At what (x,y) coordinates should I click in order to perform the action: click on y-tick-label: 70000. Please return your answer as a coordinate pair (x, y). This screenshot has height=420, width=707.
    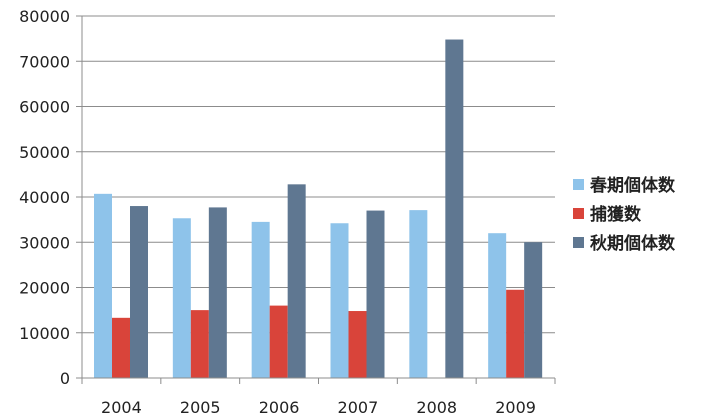
    Looking at the image, I should click on (44, 61).